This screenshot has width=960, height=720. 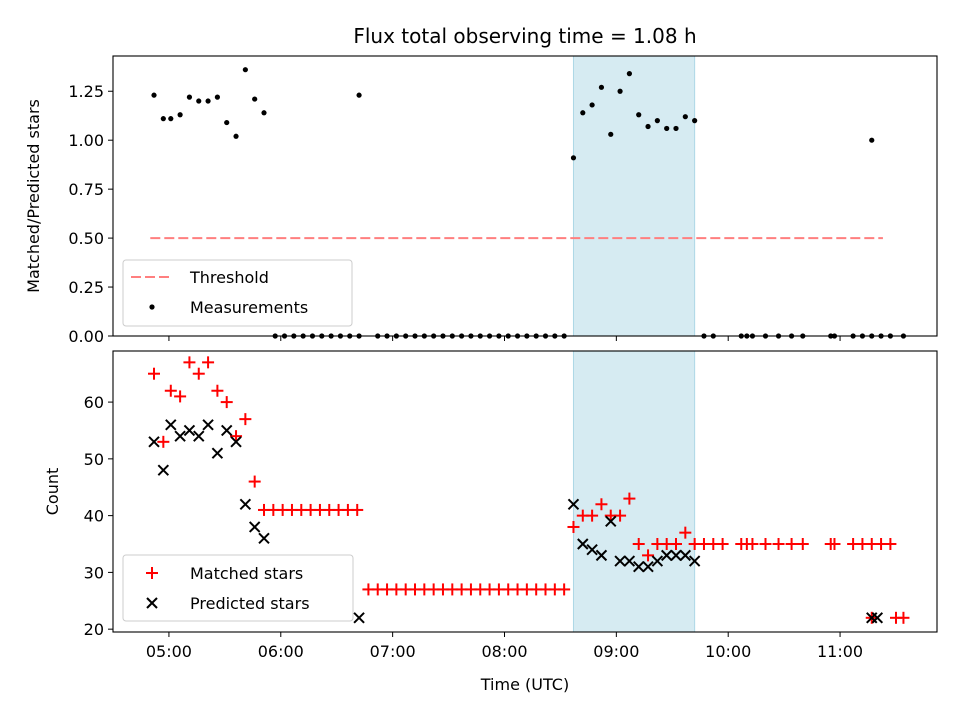 What do you see at coordinates (86, 336) in the screenshot?
I see `top-y-tick-label: 0.00` at bounding box center [86, 336].